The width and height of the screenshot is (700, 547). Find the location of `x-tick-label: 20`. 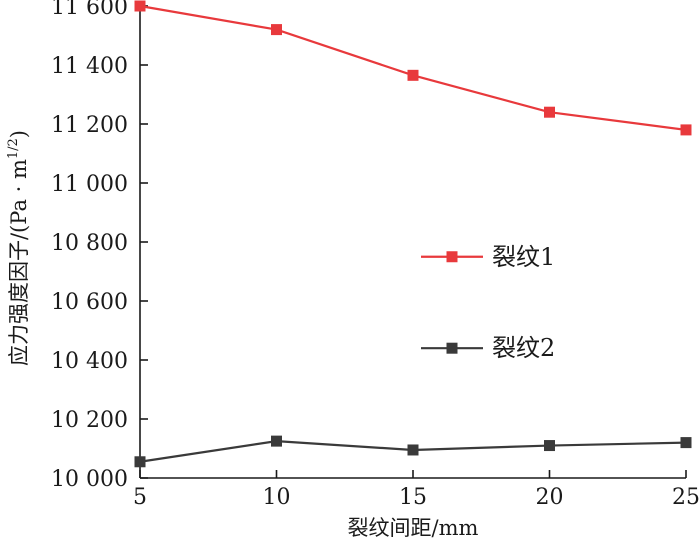

x-tick-label: 20 is located at coordinates (550, 497).